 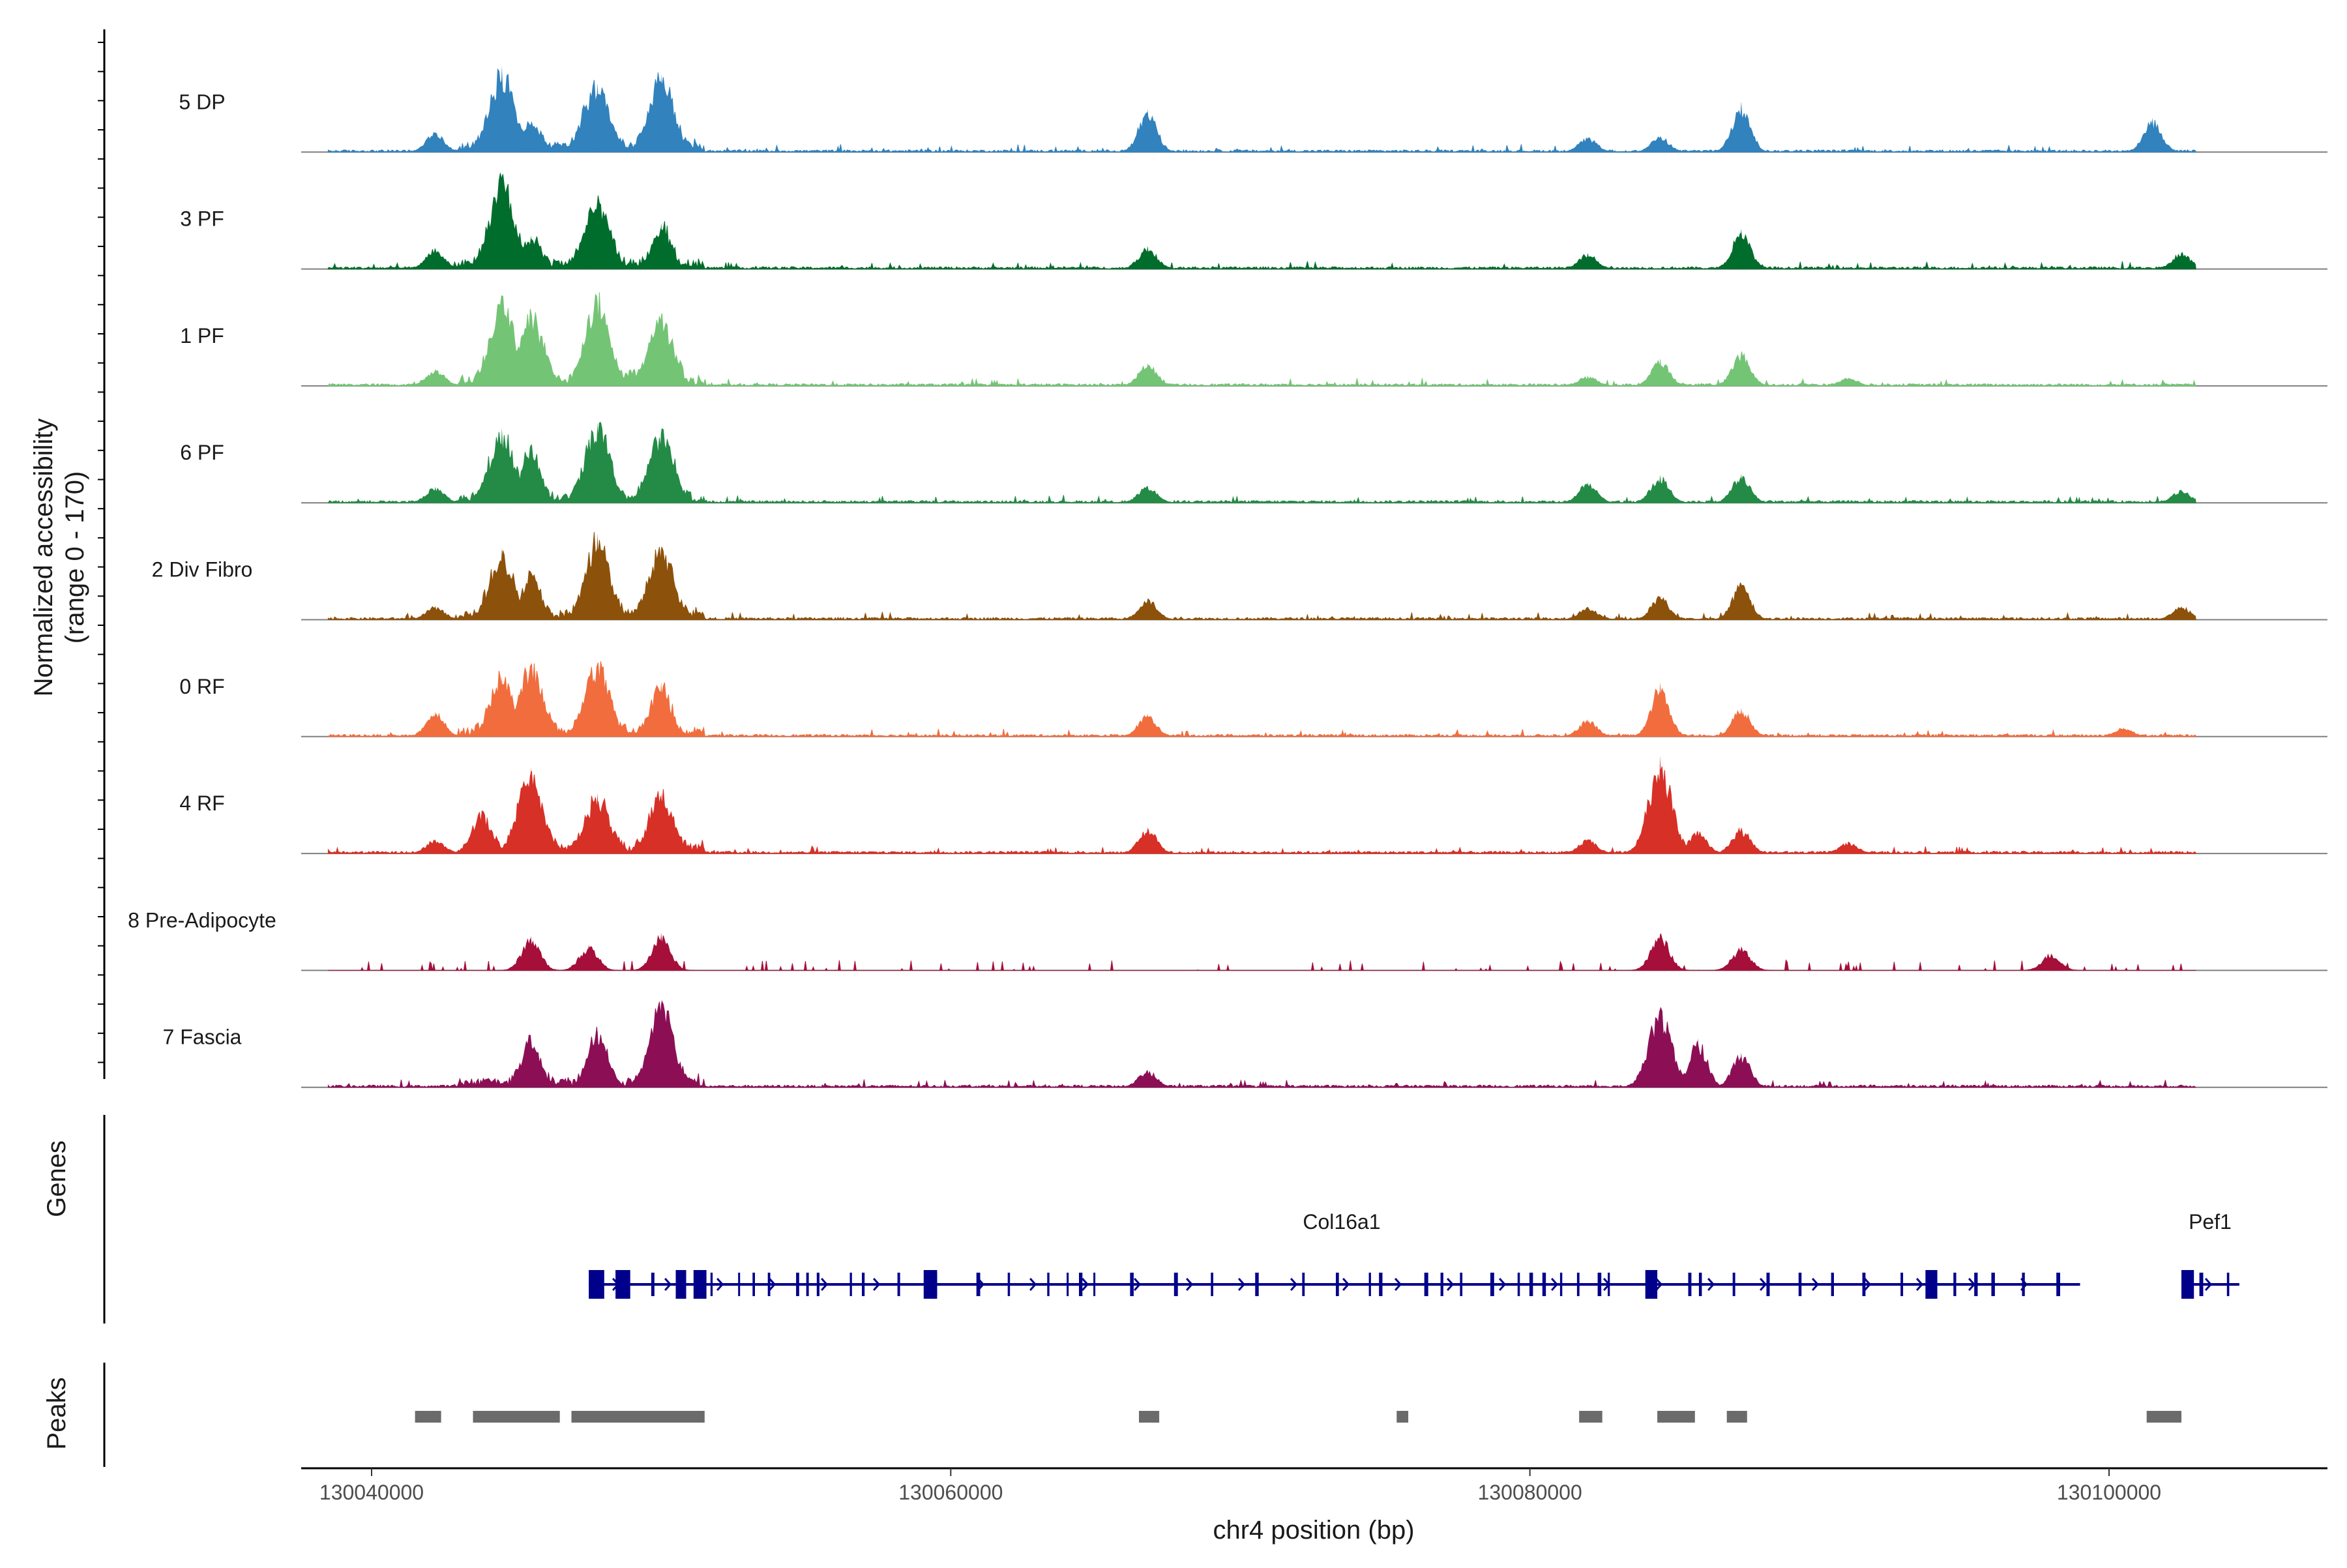 What do you see at coordinates (2109, 1492) in the screenshot?
I see `x-tick-label: 130100000` at bounding box center [2109, 1492].